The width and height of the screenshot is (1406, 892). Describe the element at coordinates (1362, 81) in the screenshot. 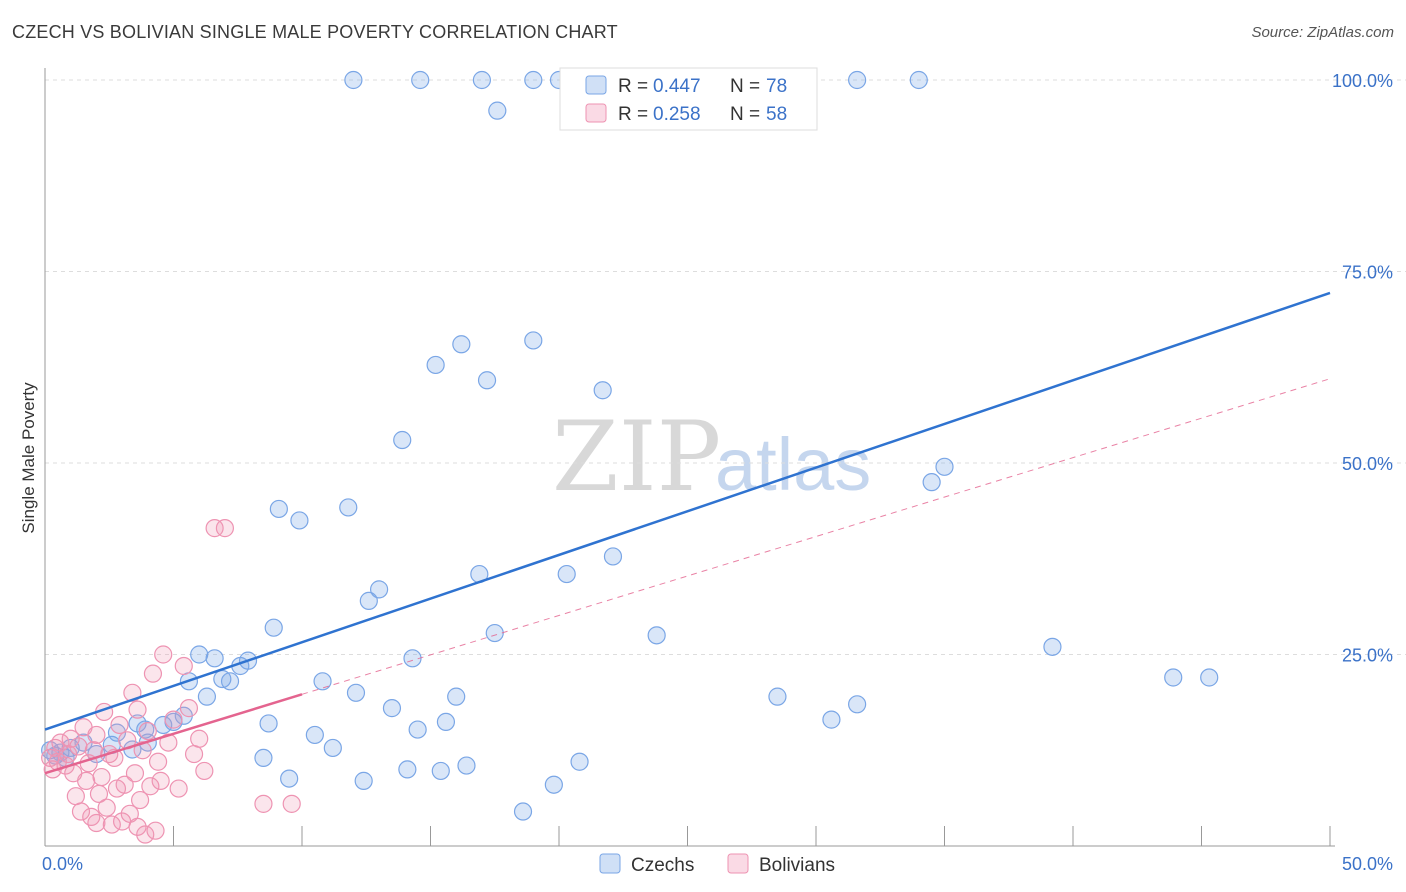

I see `y-tick-label-0: 100.0%` at that location.